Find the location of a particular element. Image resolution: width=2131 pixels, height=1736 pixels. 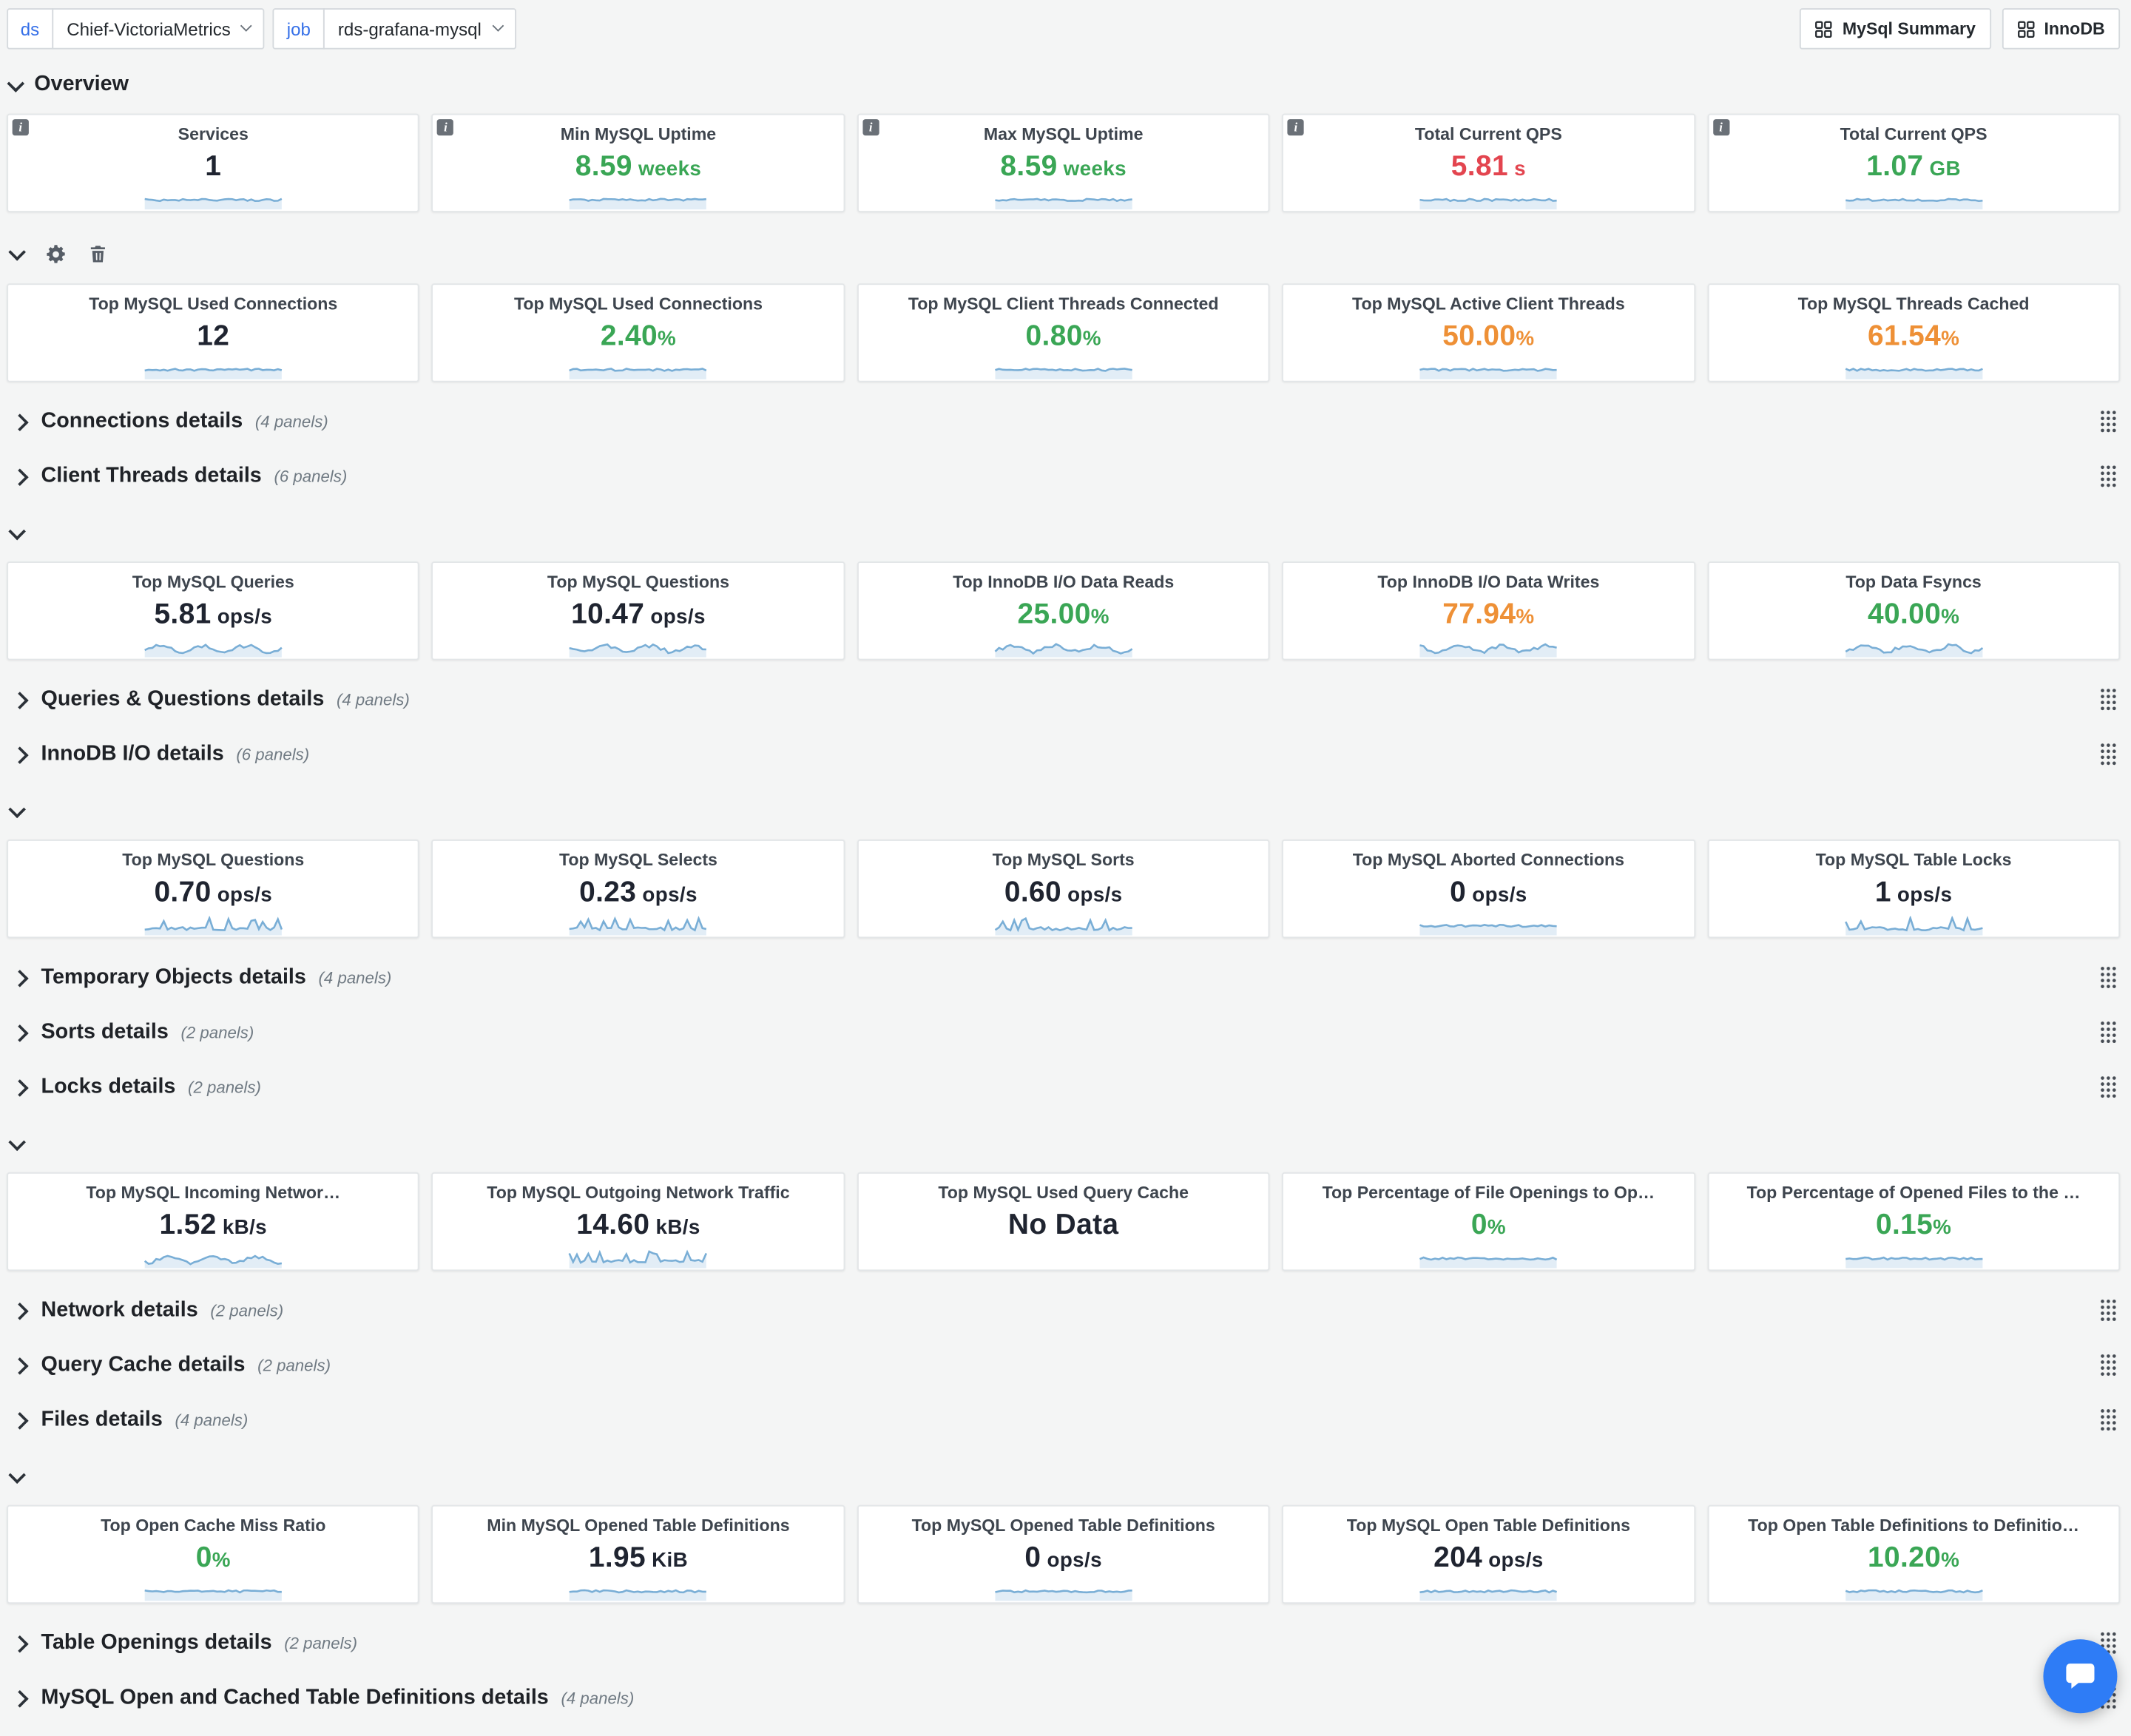

value-unit: kB/s is located at coordinates (242, 1228).